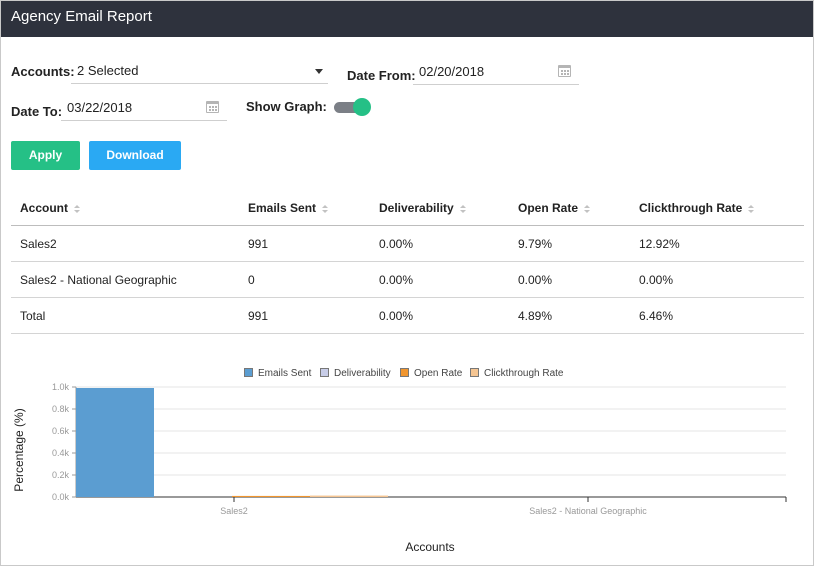  What do you see at coordinates (61, 497) in the screenshot?
I see `y-tick-label: 0.0k` at bounding box center [61, 497].